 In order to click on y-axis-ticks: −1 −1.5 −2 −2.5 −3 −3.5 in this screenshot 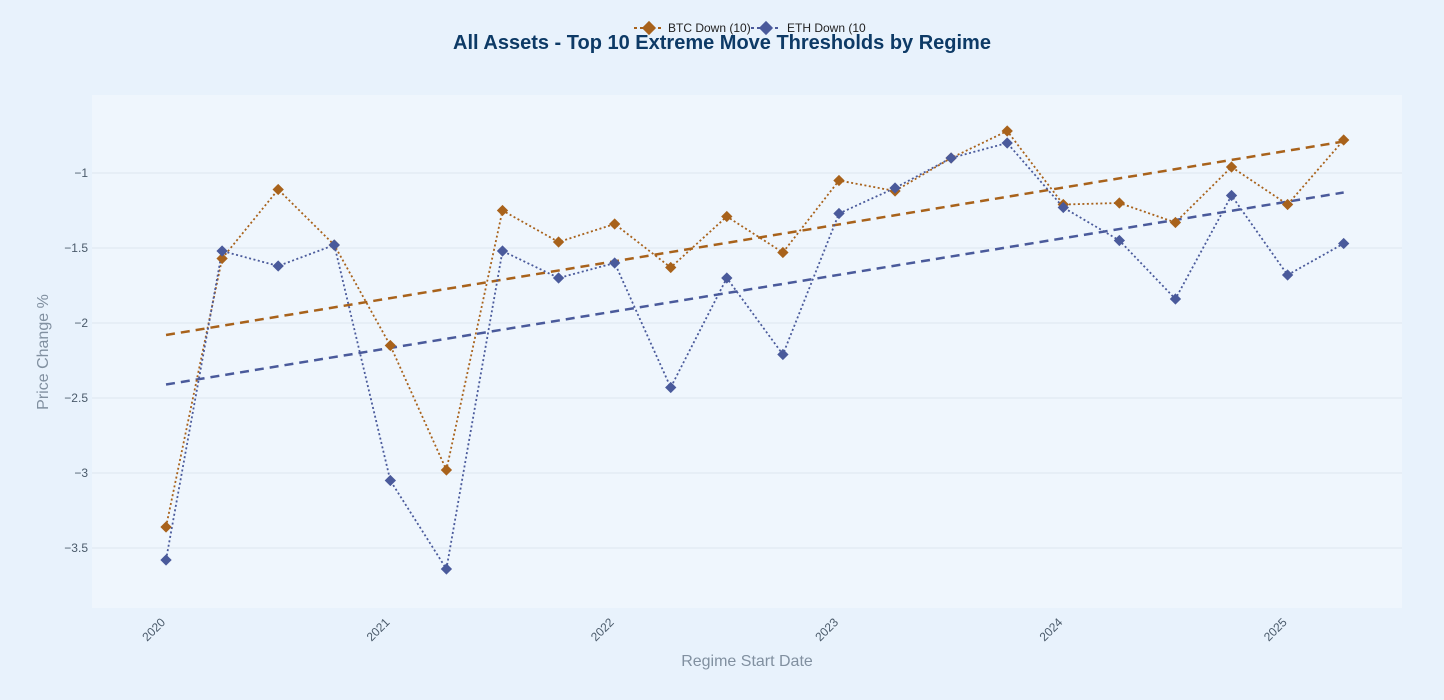, I will do `click(76, 360)`.